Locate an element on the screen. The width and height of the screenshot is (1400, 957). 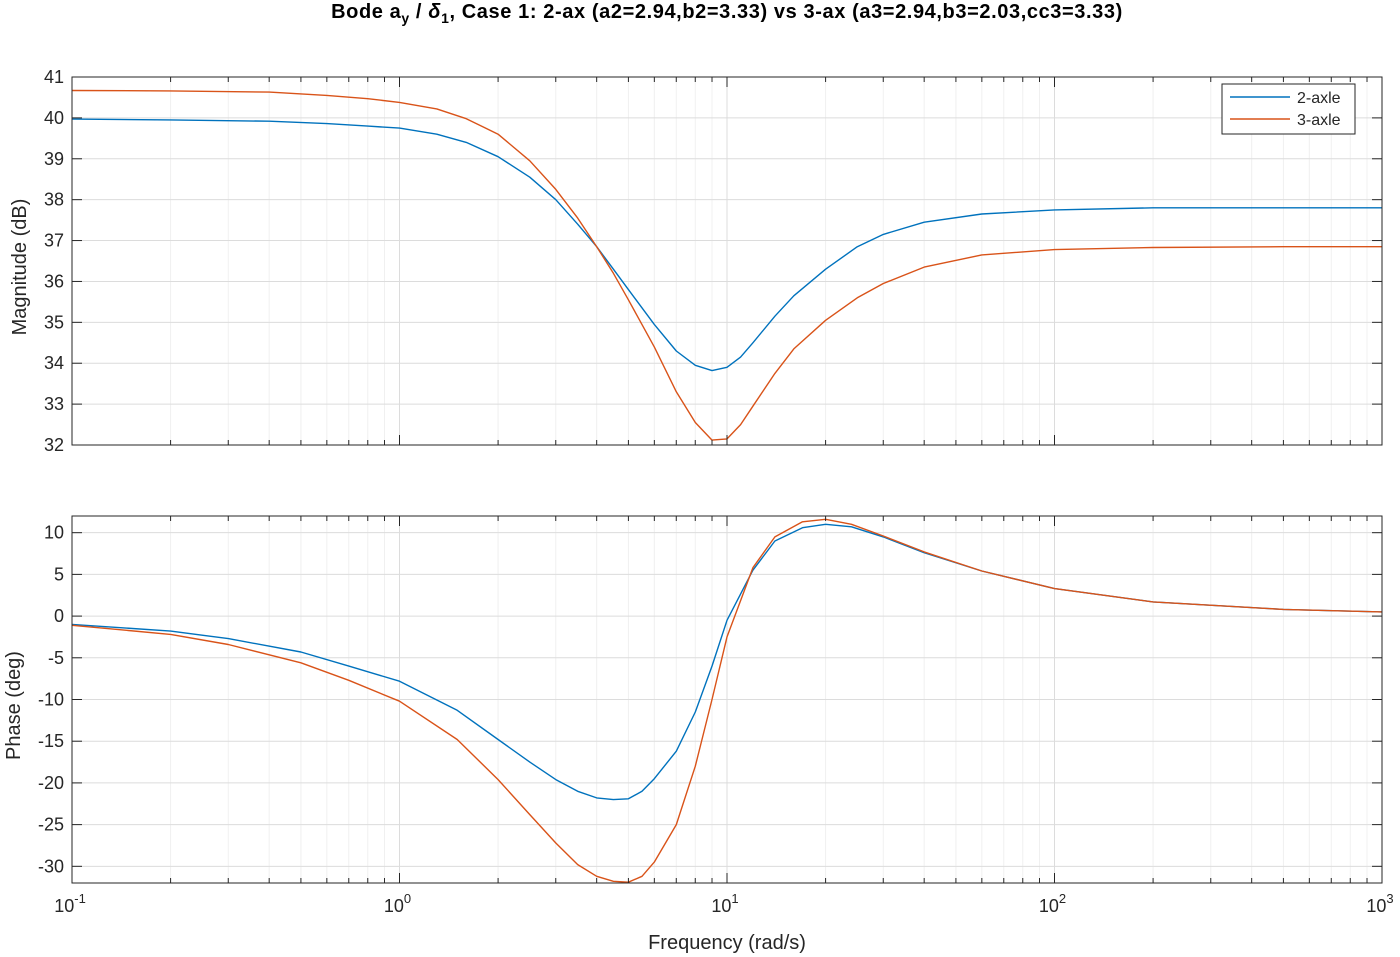
x-tick-label: 10⁰ is located at coordinates (397, 903).